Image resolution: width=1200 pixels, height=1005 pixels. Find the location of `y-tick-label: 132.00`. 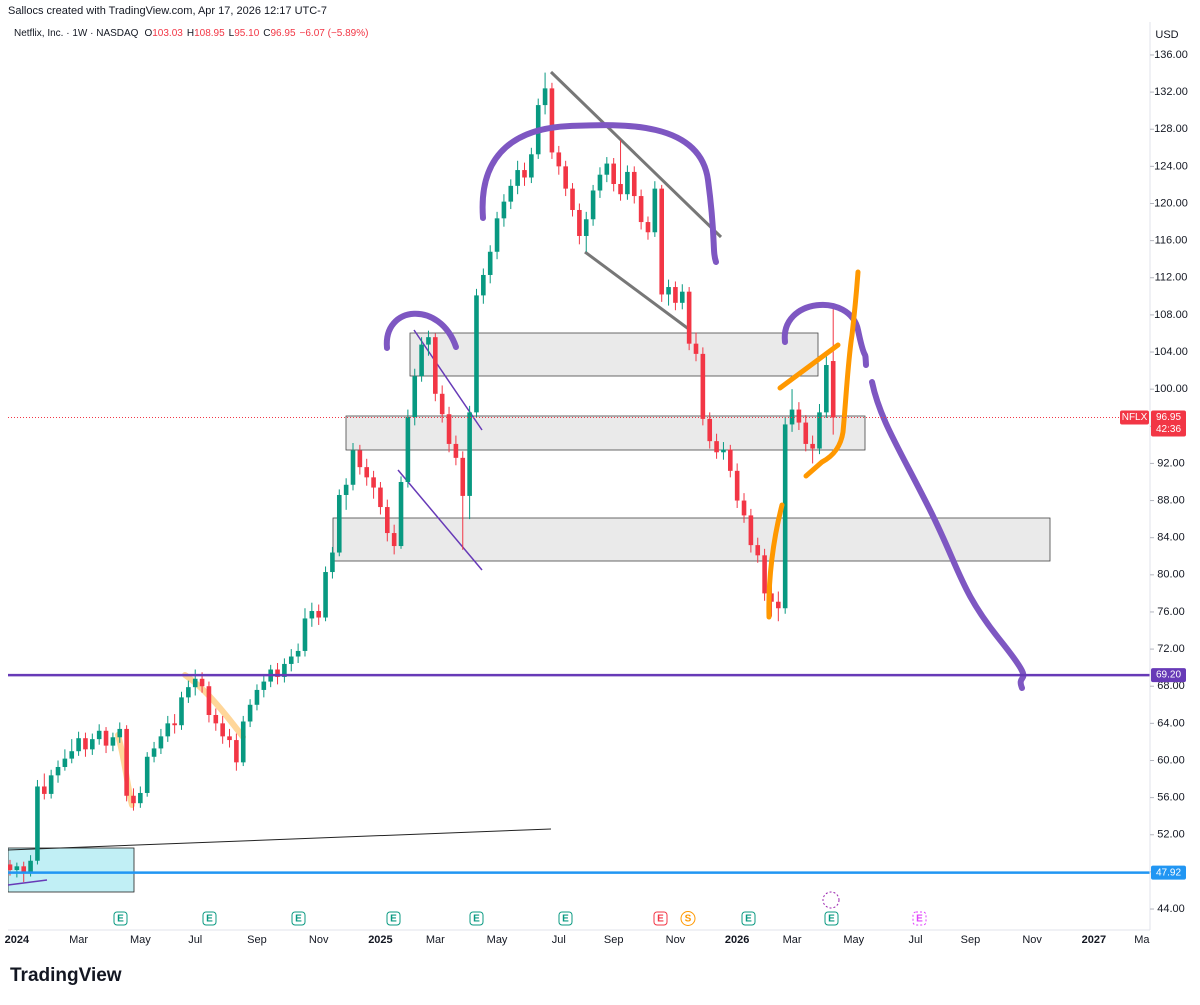

y-tick-label: 132.00 is located at coordinates (1171, 92).